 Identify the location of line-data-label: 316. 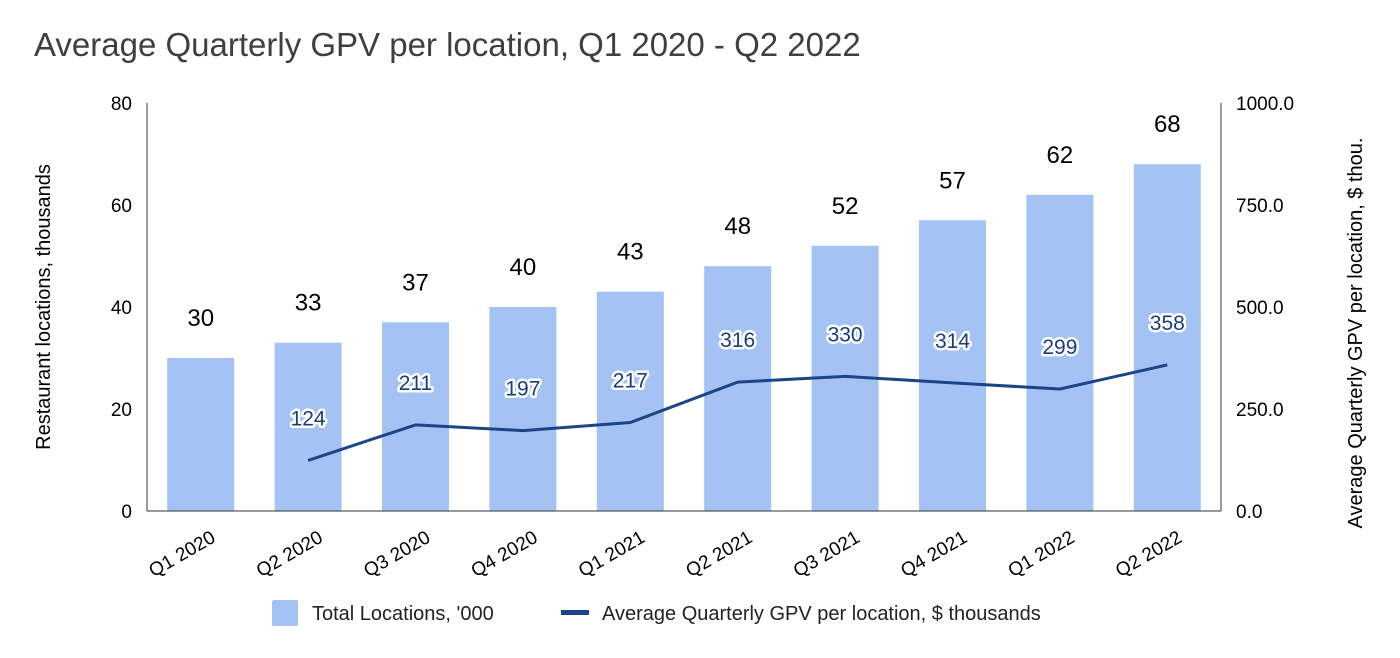
(737, 340).